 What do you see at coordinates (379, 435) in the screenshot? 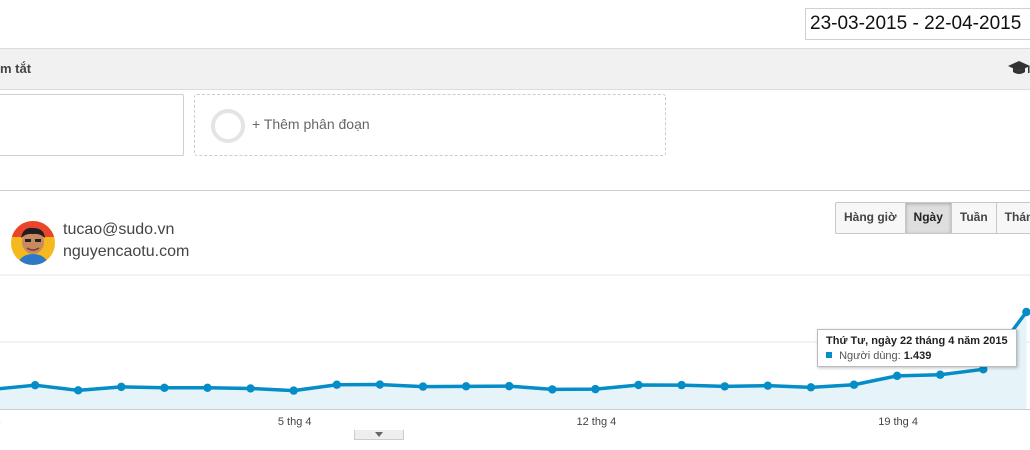
I see `chart-expand-handle` at bounding box center [379, 435].